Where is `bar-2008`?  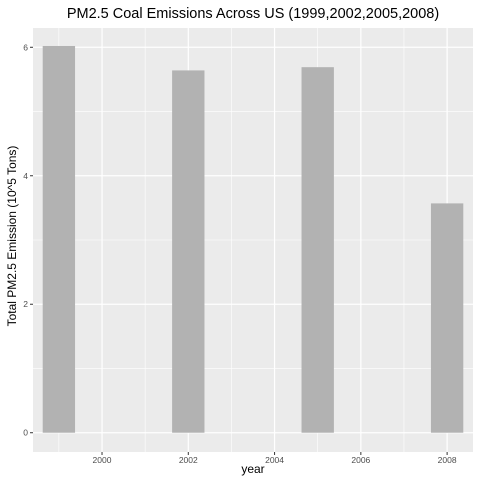
bar-2008 is located at coordinates (447, 318).